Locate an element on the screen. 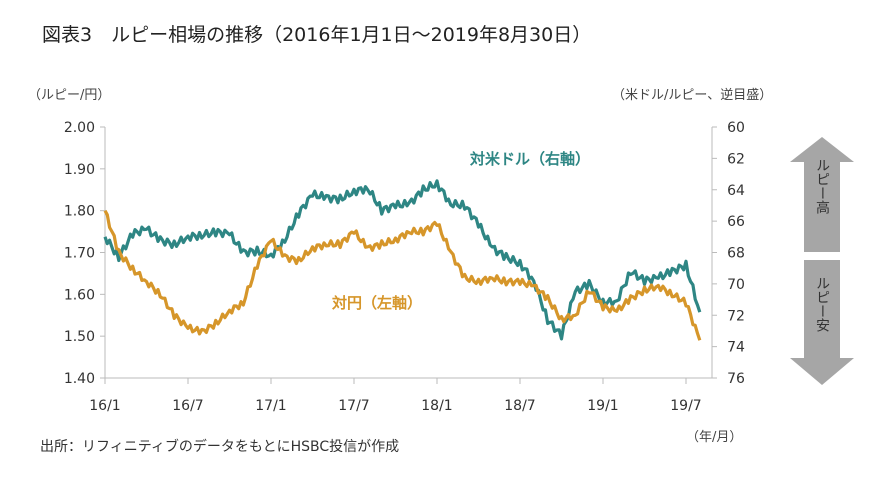  right-tick-label: 70 is located at coordinates (736, 285).